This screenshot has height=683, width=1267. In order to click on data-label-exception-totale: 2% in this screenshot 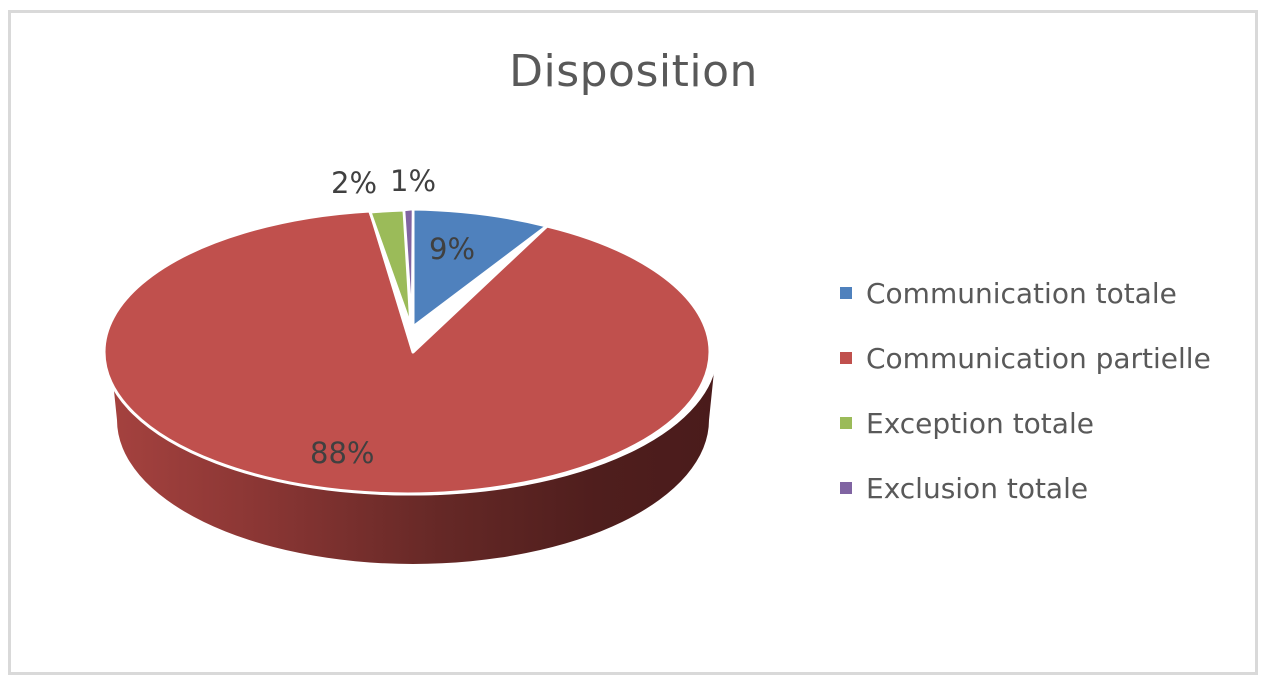, I will do `click(354, 183)`.